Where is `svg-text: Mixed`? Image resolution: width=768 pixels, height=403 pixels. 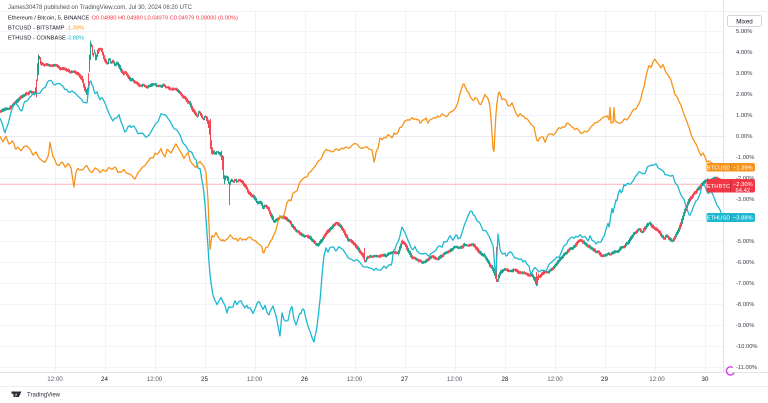
svg-text: Mixed is located at coordinates (744, 22).